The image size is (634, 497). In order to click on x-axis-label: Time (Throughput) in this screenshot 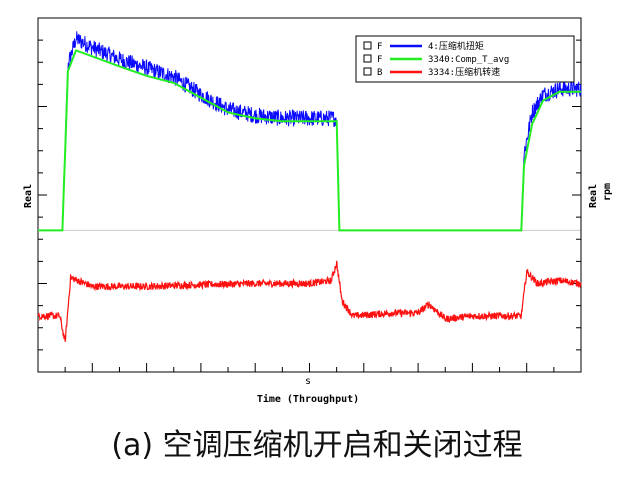, I will do `click(308, 399)`.